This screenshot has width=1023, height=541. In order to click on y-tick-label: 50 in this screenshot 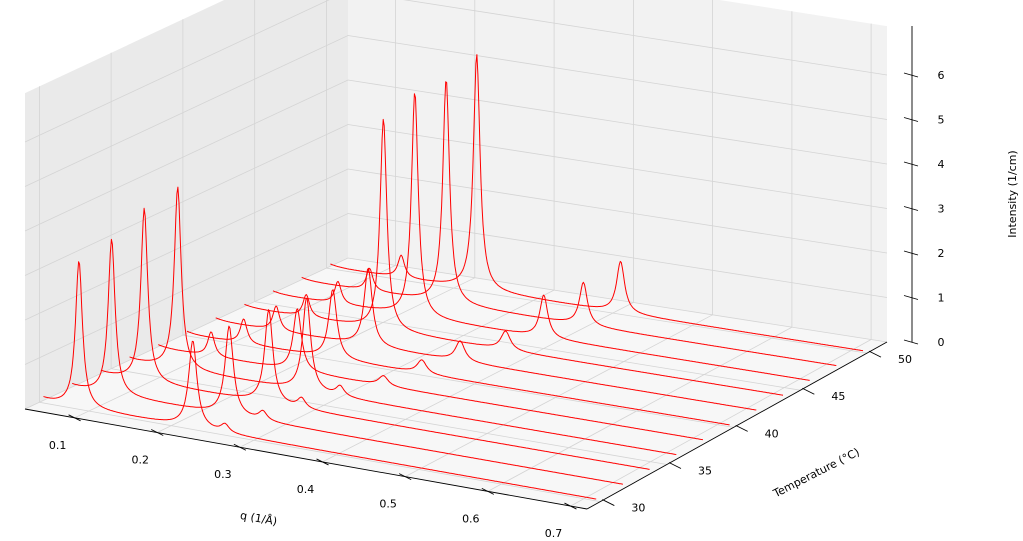, I will do `click(905, 359)`.